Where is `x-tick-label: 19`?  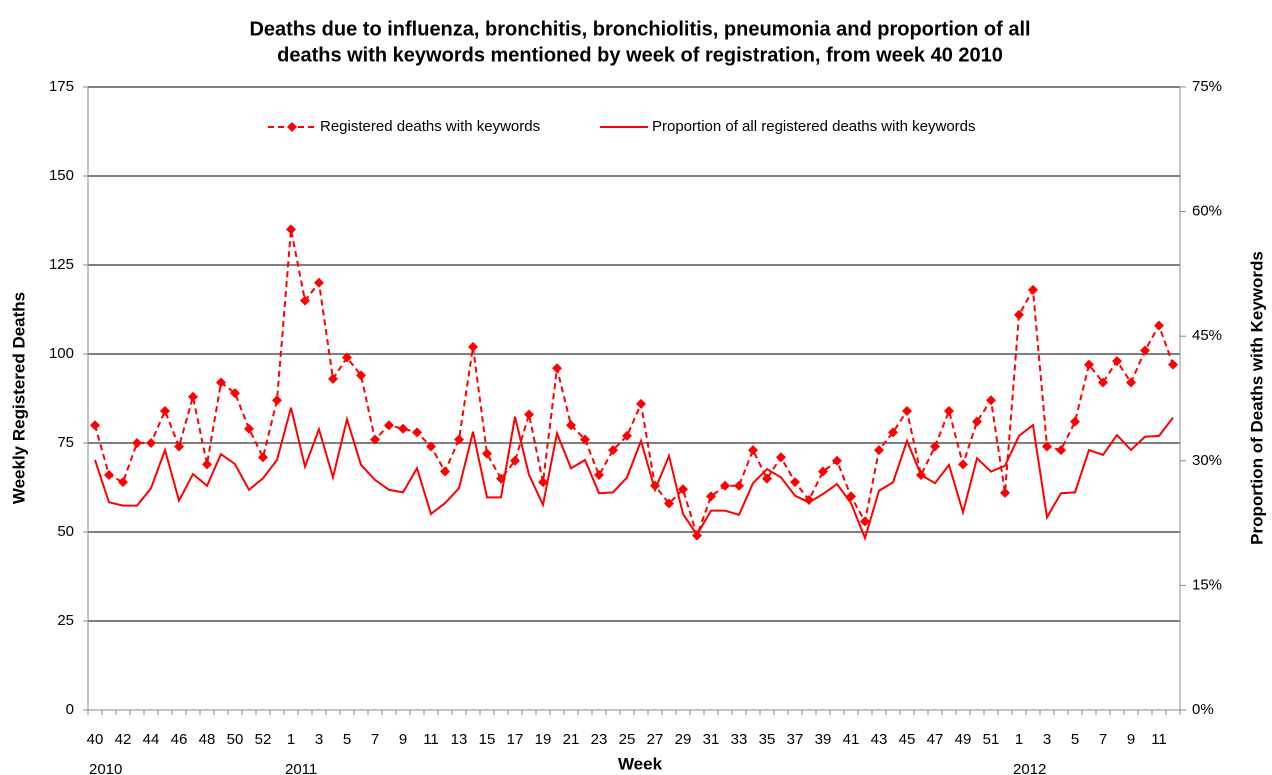
x-tick-label: 19 is located at coordinates (543, 739).